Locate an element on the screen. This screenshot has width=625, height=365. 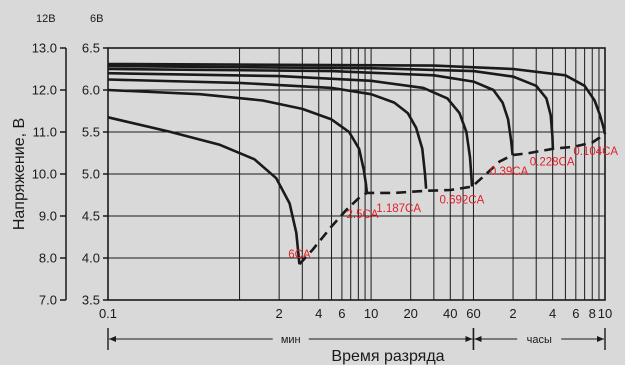
curve-label: 2.5CA is located at coordinates (362, 215).